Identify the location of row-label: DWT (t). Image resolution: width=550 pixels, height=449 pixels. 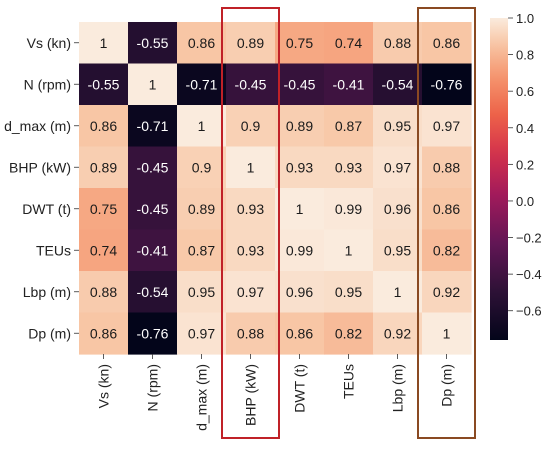
(46, 209).